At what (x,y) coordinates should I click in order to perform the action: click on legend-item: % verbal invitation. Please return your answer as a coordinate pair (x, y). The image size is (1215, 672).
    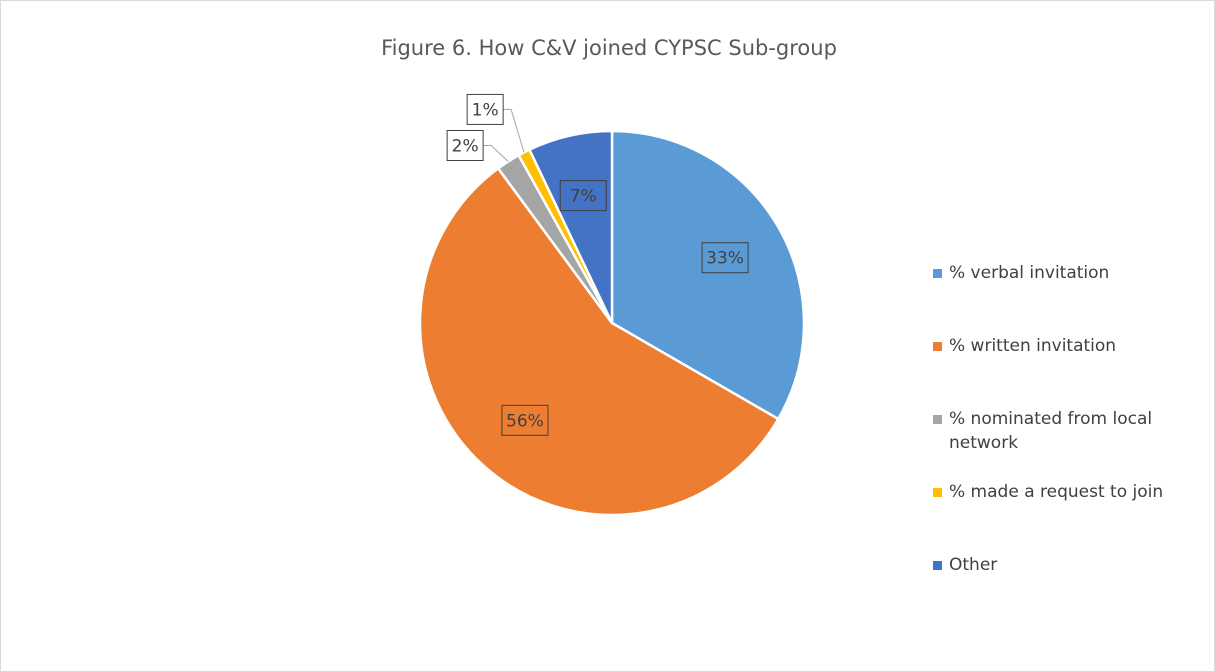
    Looking at the image, I should click on (1068, 273).